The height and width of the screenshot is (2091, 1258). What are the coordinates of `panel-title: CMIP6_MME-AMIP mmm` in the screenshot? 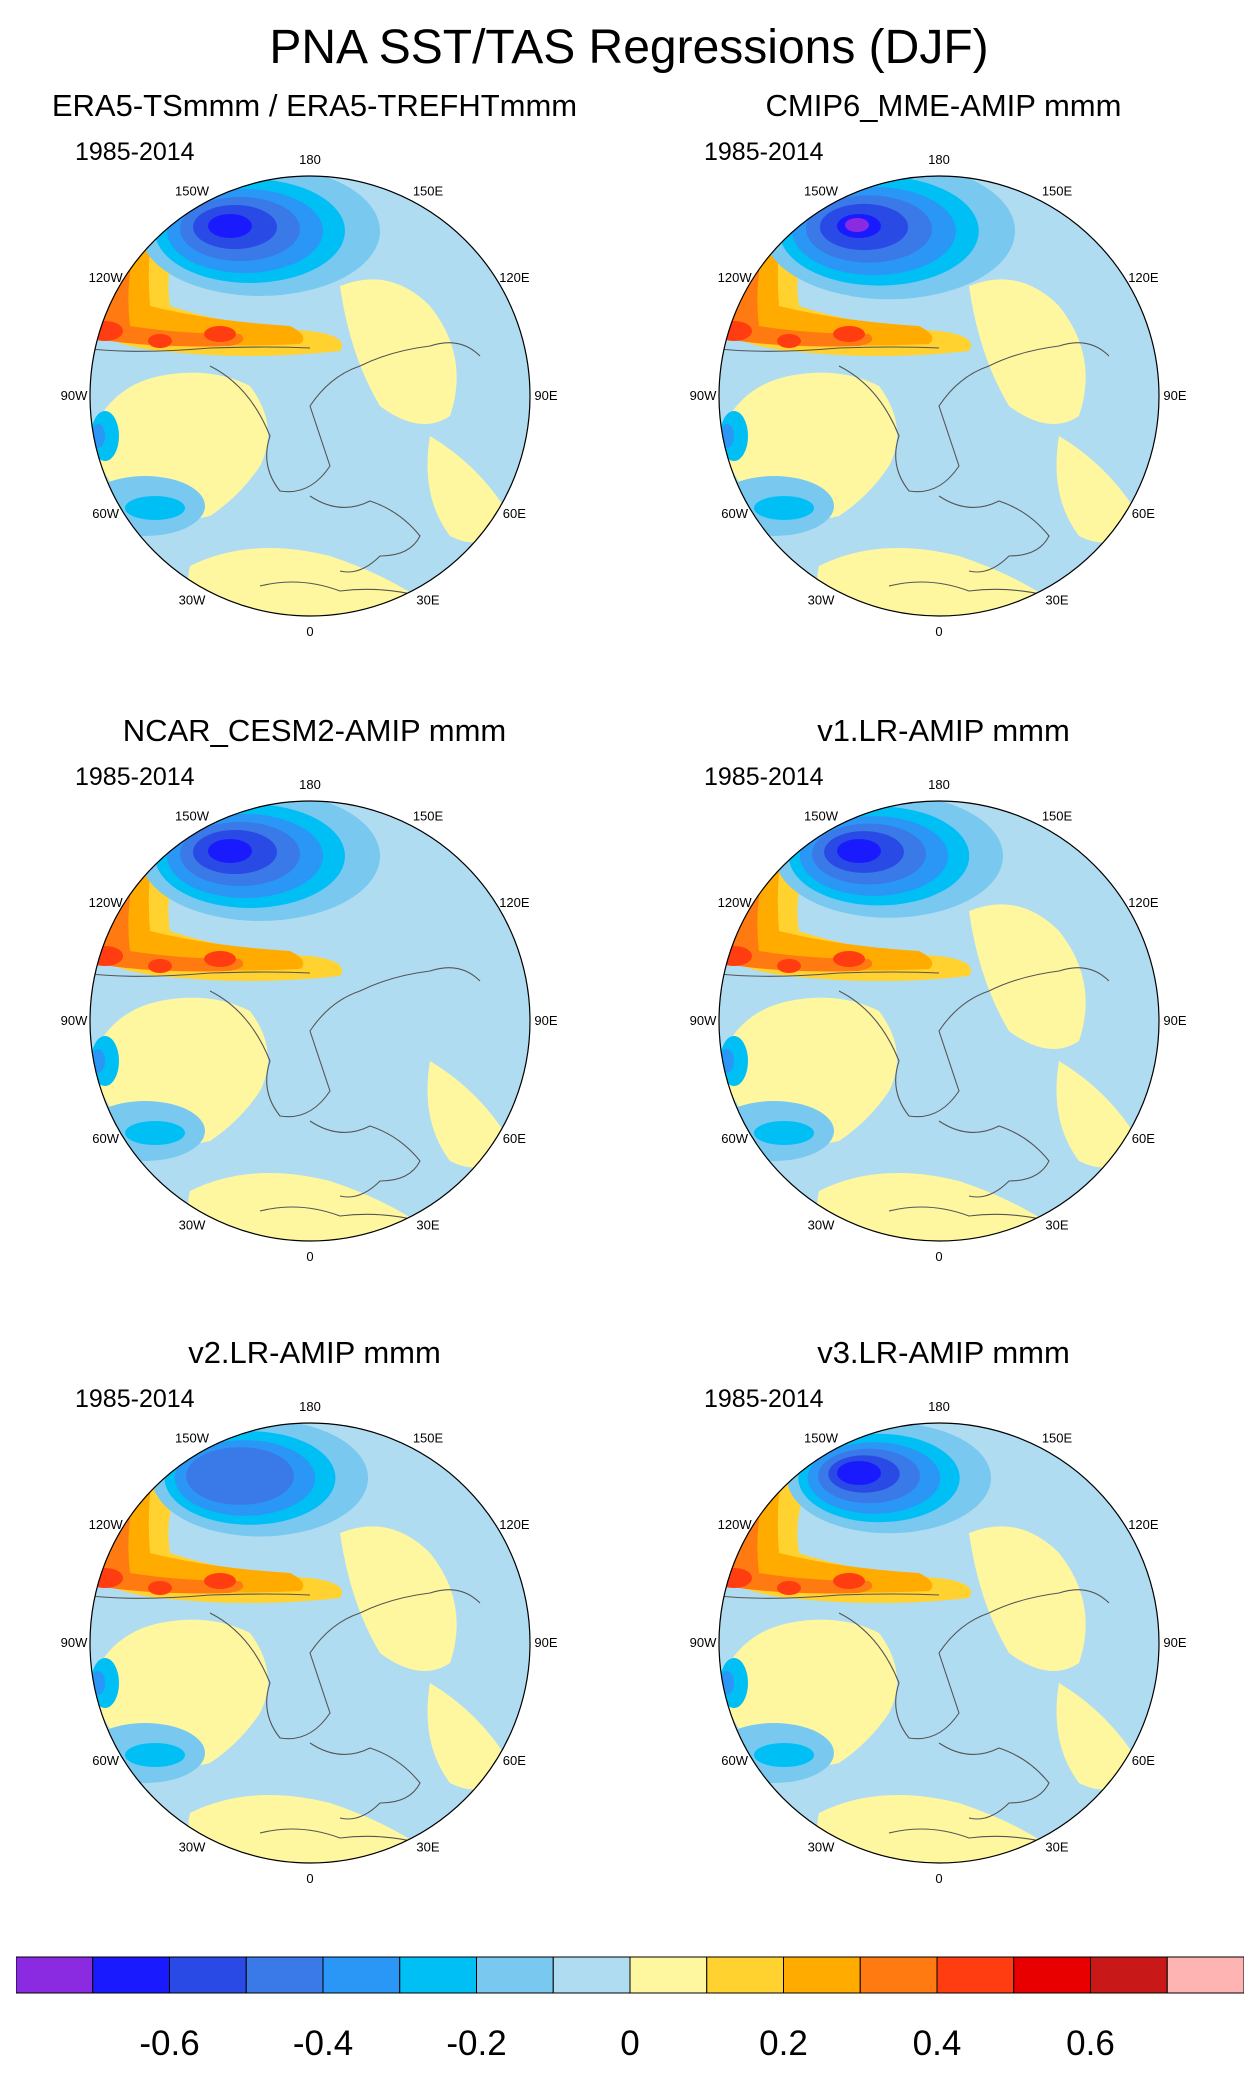 It's located at (943, 105).